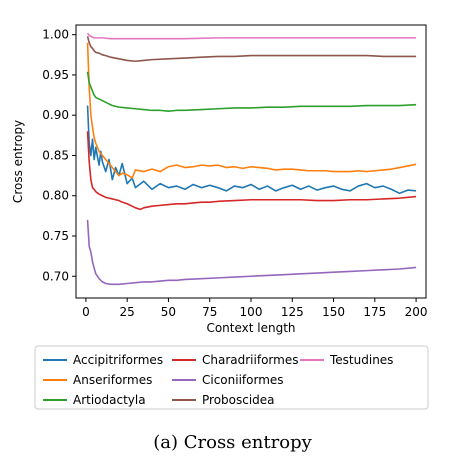 The height and width of the screenshot is (475, 465). I want to click on y-tick-label: 0.70, so click(55, 276).